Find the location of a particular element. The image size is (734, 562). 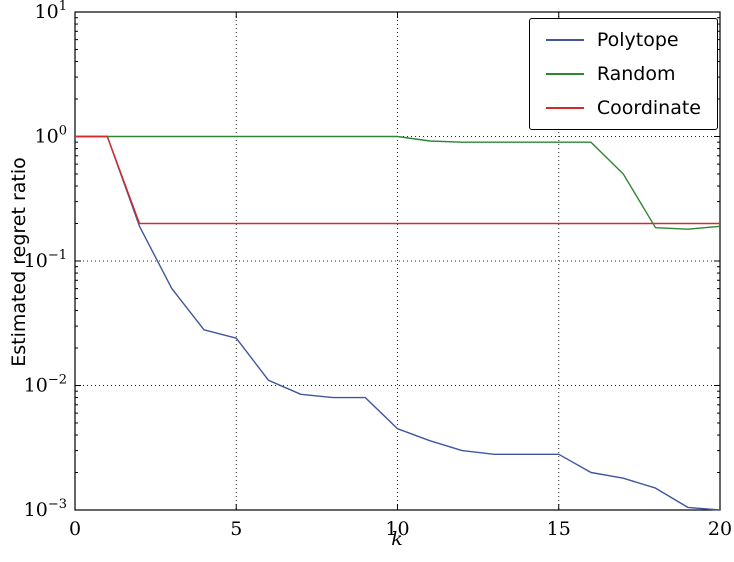

series-line-random is located at coordinates (398, 182).